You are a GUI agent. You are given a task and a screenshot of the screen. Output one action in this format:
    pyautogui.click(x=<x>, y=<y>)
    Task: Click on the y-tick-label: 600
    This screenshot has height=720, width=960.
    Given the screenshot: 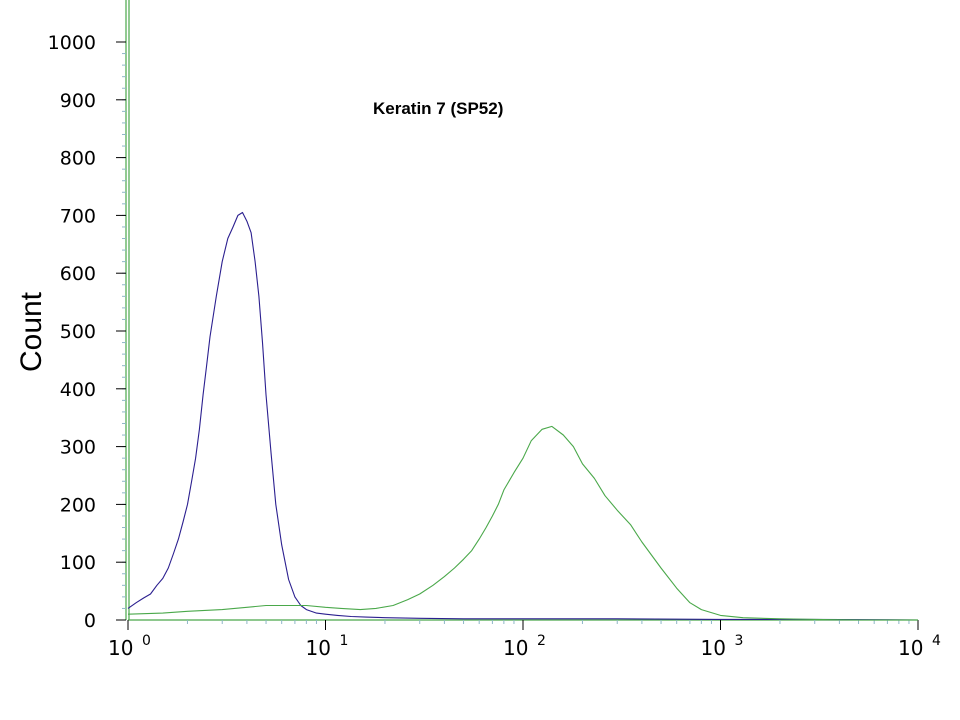 What is the action you would take?
    pyautogui.click(x=78, y=274)
    